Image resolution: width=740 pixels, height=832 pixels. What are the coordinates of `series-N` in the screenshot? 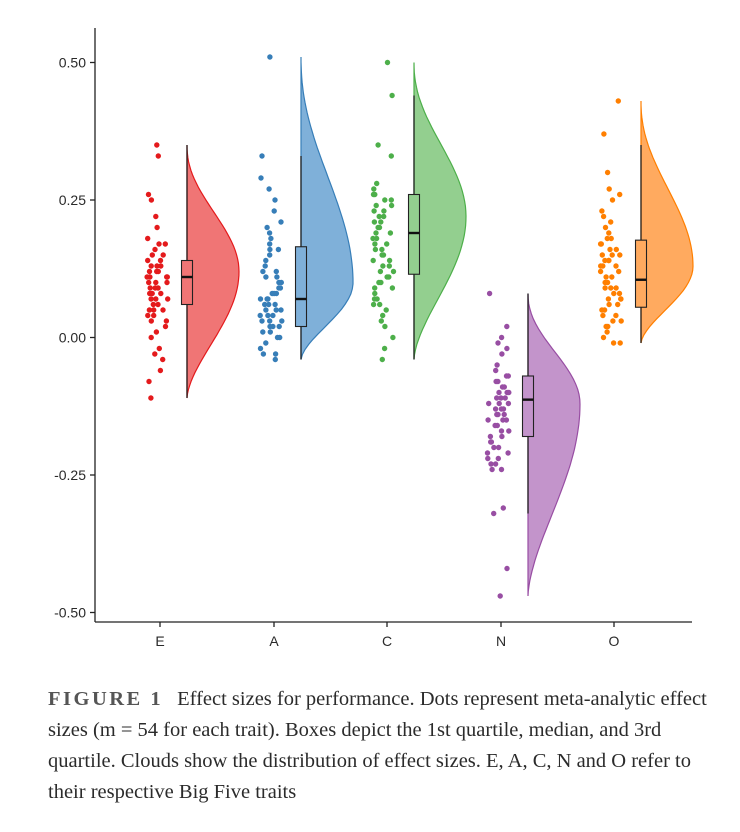 It's located at (532, 444).